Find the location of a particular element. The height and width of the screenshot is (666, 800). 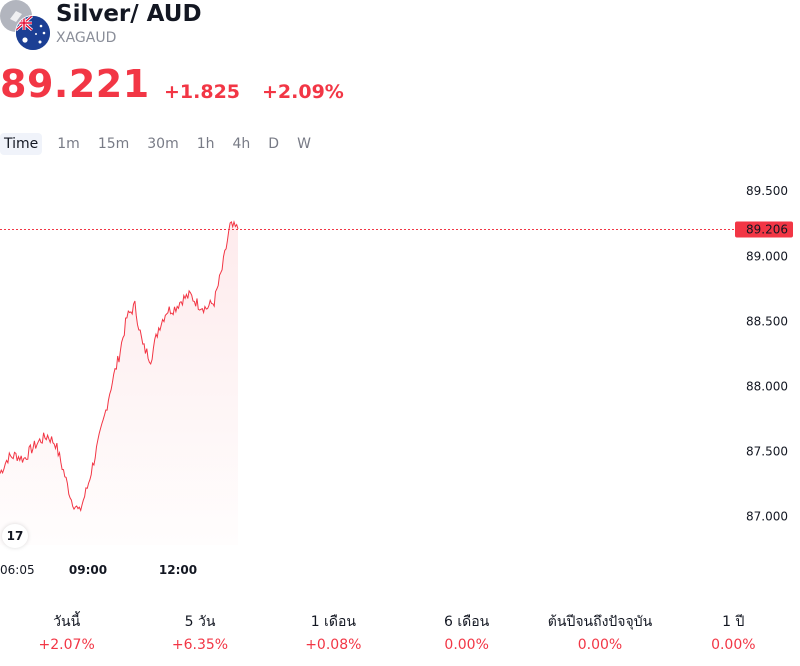

tab-1m: 1m is located at coordinates (68, 144).